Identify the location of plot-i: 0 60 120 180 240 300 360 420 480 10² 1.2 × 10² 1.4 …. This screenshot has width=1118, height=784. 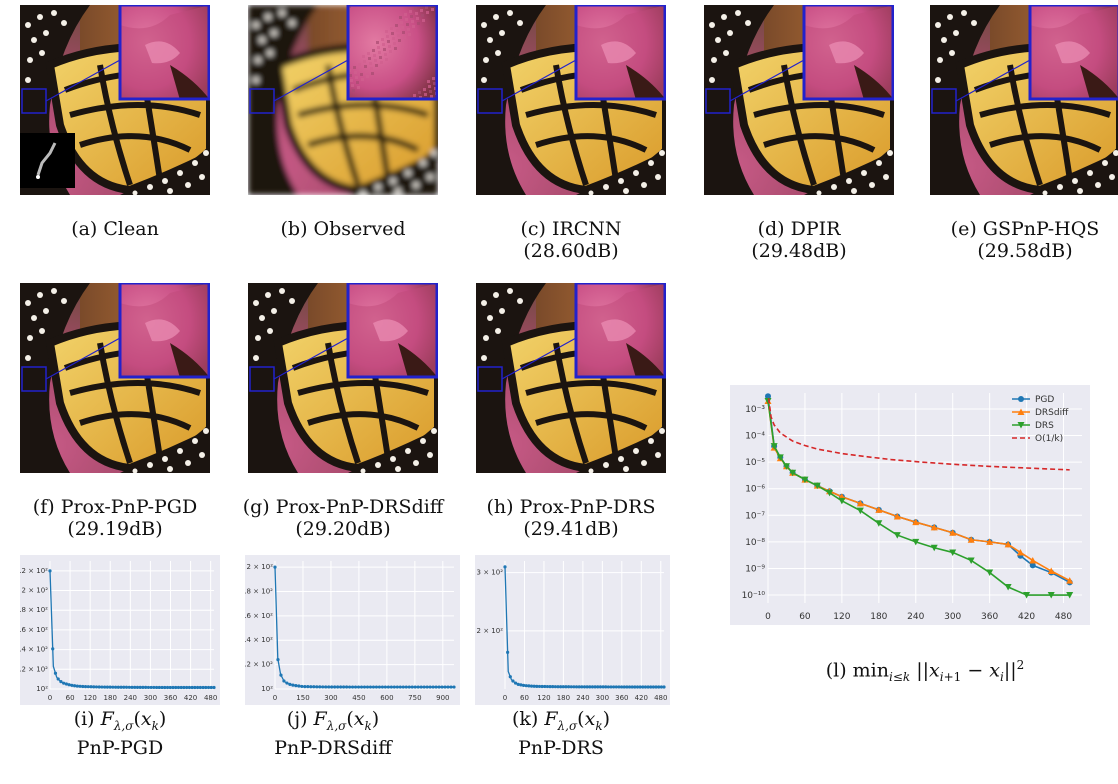
(117, 630).